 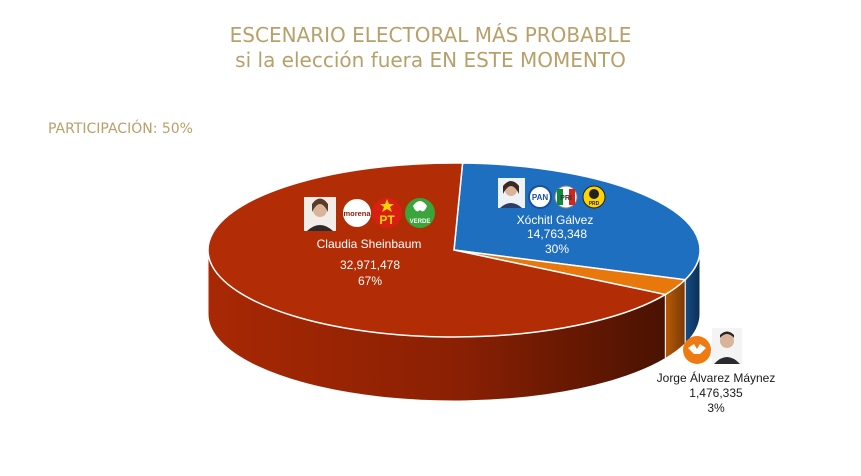 I want to click on pt-logo-icon: PT, so click(x=387, y=213).